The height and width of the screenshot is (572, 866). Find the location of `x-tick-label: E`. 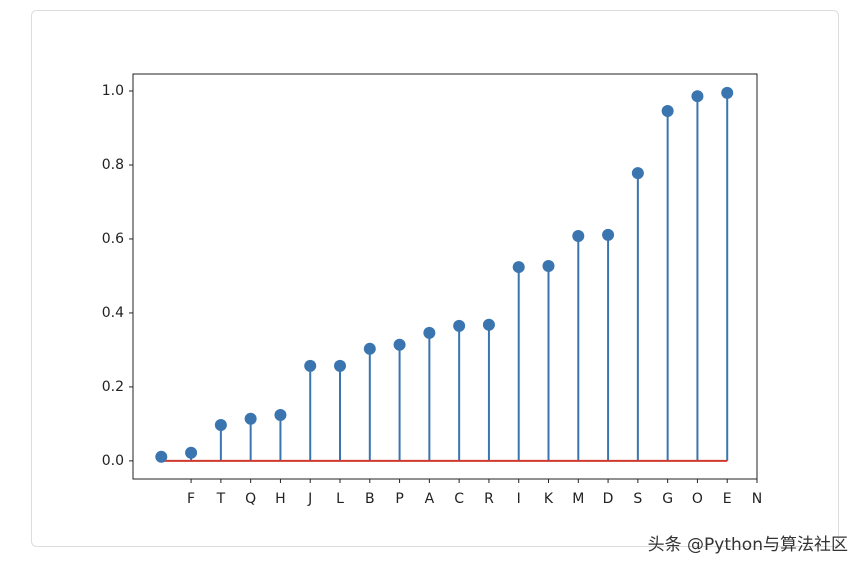

x-tick-label: E is located at coordinates (727, 499).